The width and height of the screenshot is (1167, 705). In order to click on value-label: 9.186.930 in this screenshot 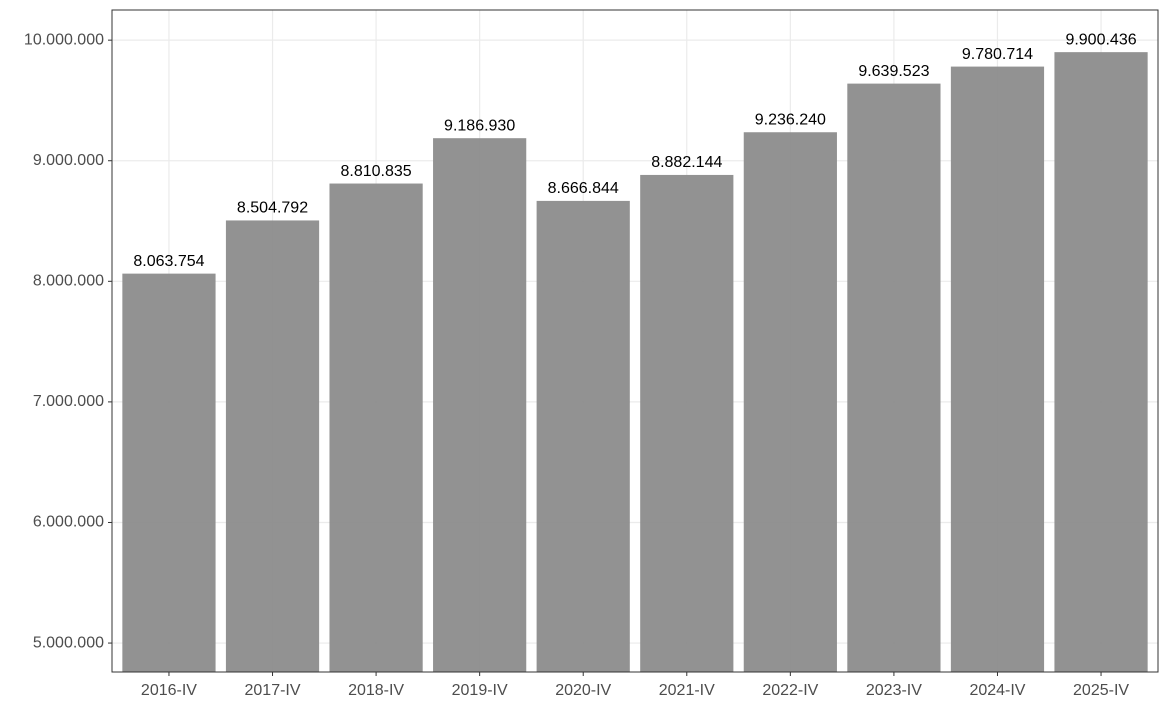, I will do `click(479, 125)`.